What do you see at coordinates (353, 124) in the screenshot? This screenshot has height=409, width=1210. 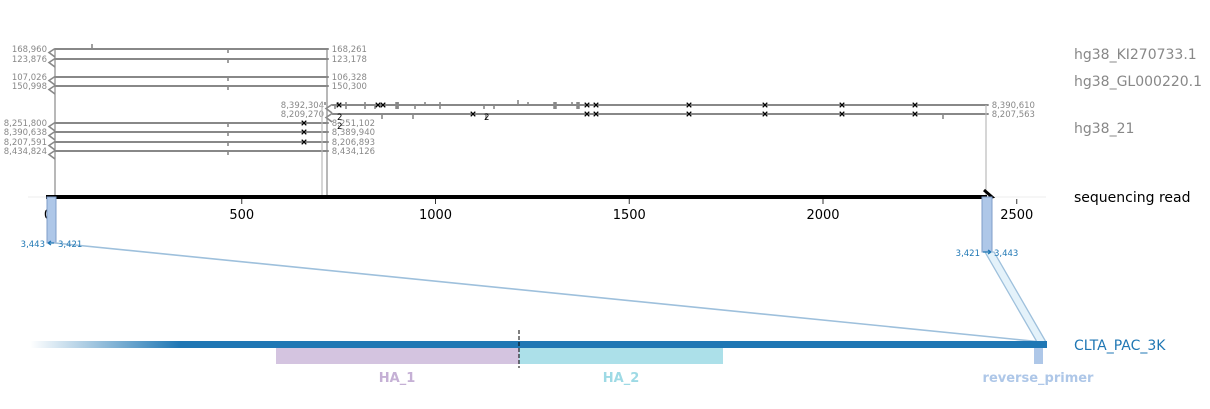 I see `alignment-end-label: 8,251,102` at bounding box center [353, 124].